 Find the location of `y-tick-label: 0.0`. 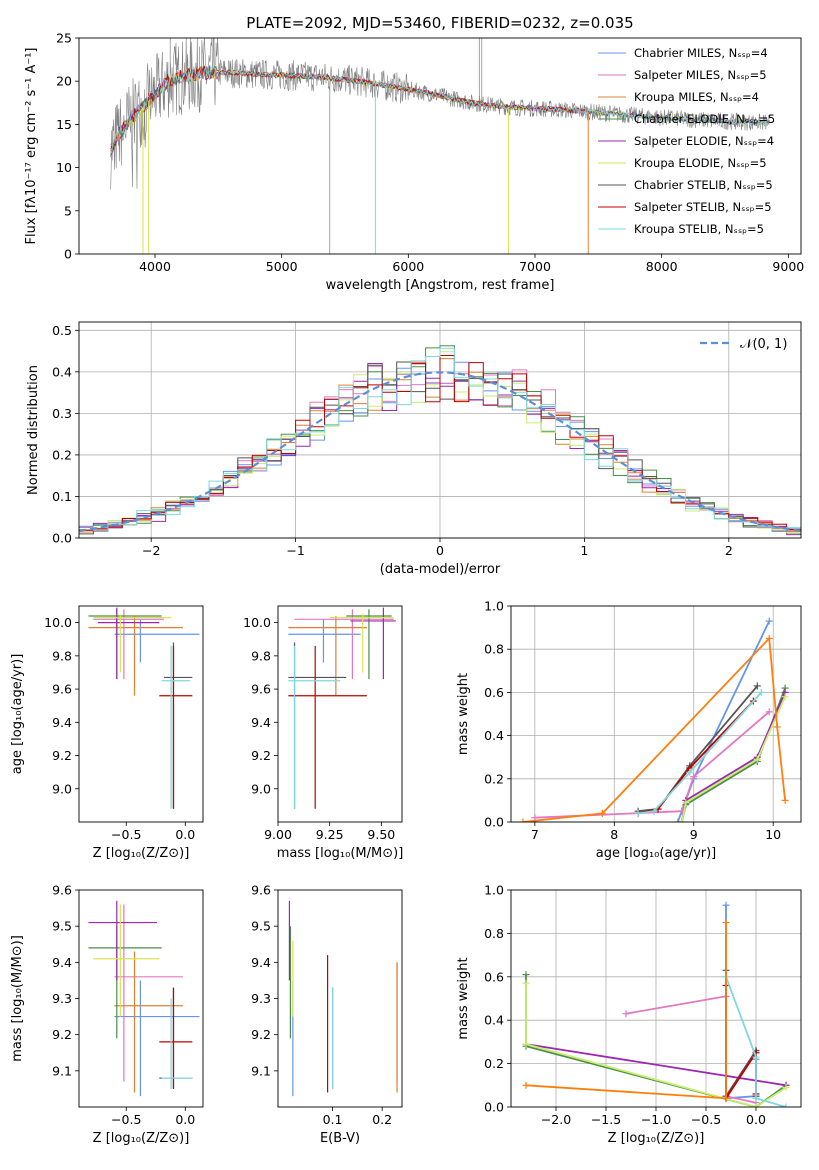

y-tick-label: 0.0 is located at coordinates (494, 822).